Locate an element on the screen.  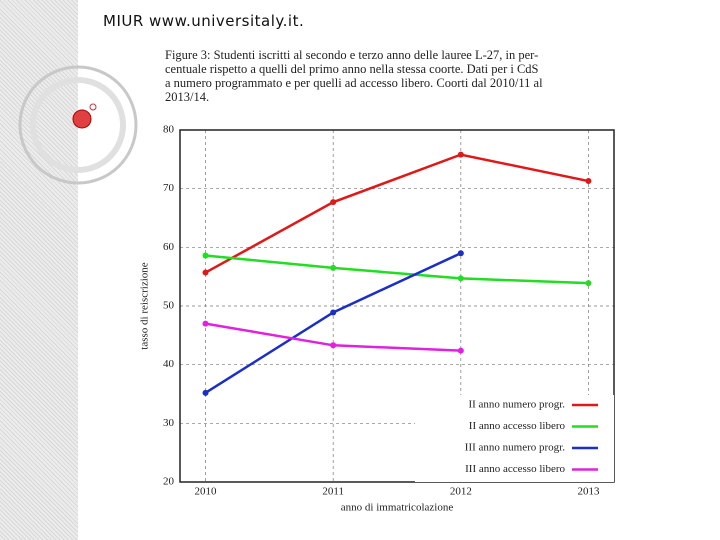
x-tick-label: 2010 is located at coordinates (206, 492).